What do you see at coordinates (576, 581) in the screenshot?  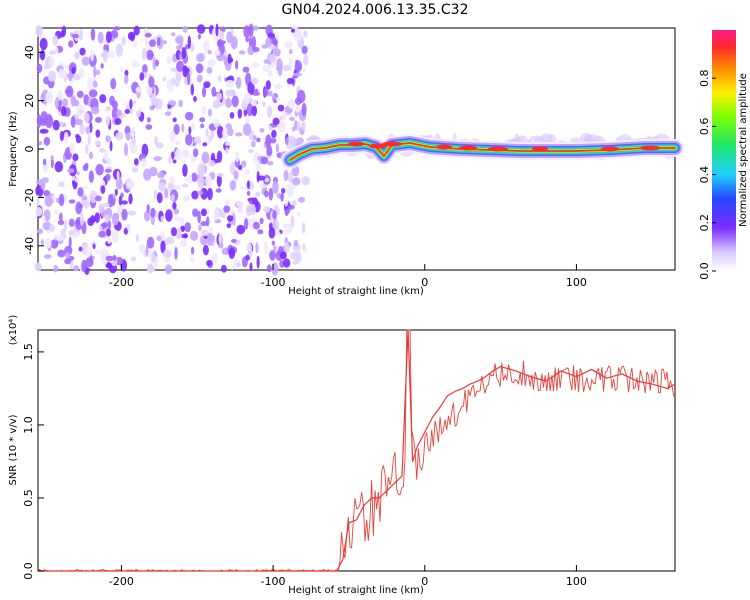 I see `bottom-x-tick-label: 100` at bounding box center [576, 581].